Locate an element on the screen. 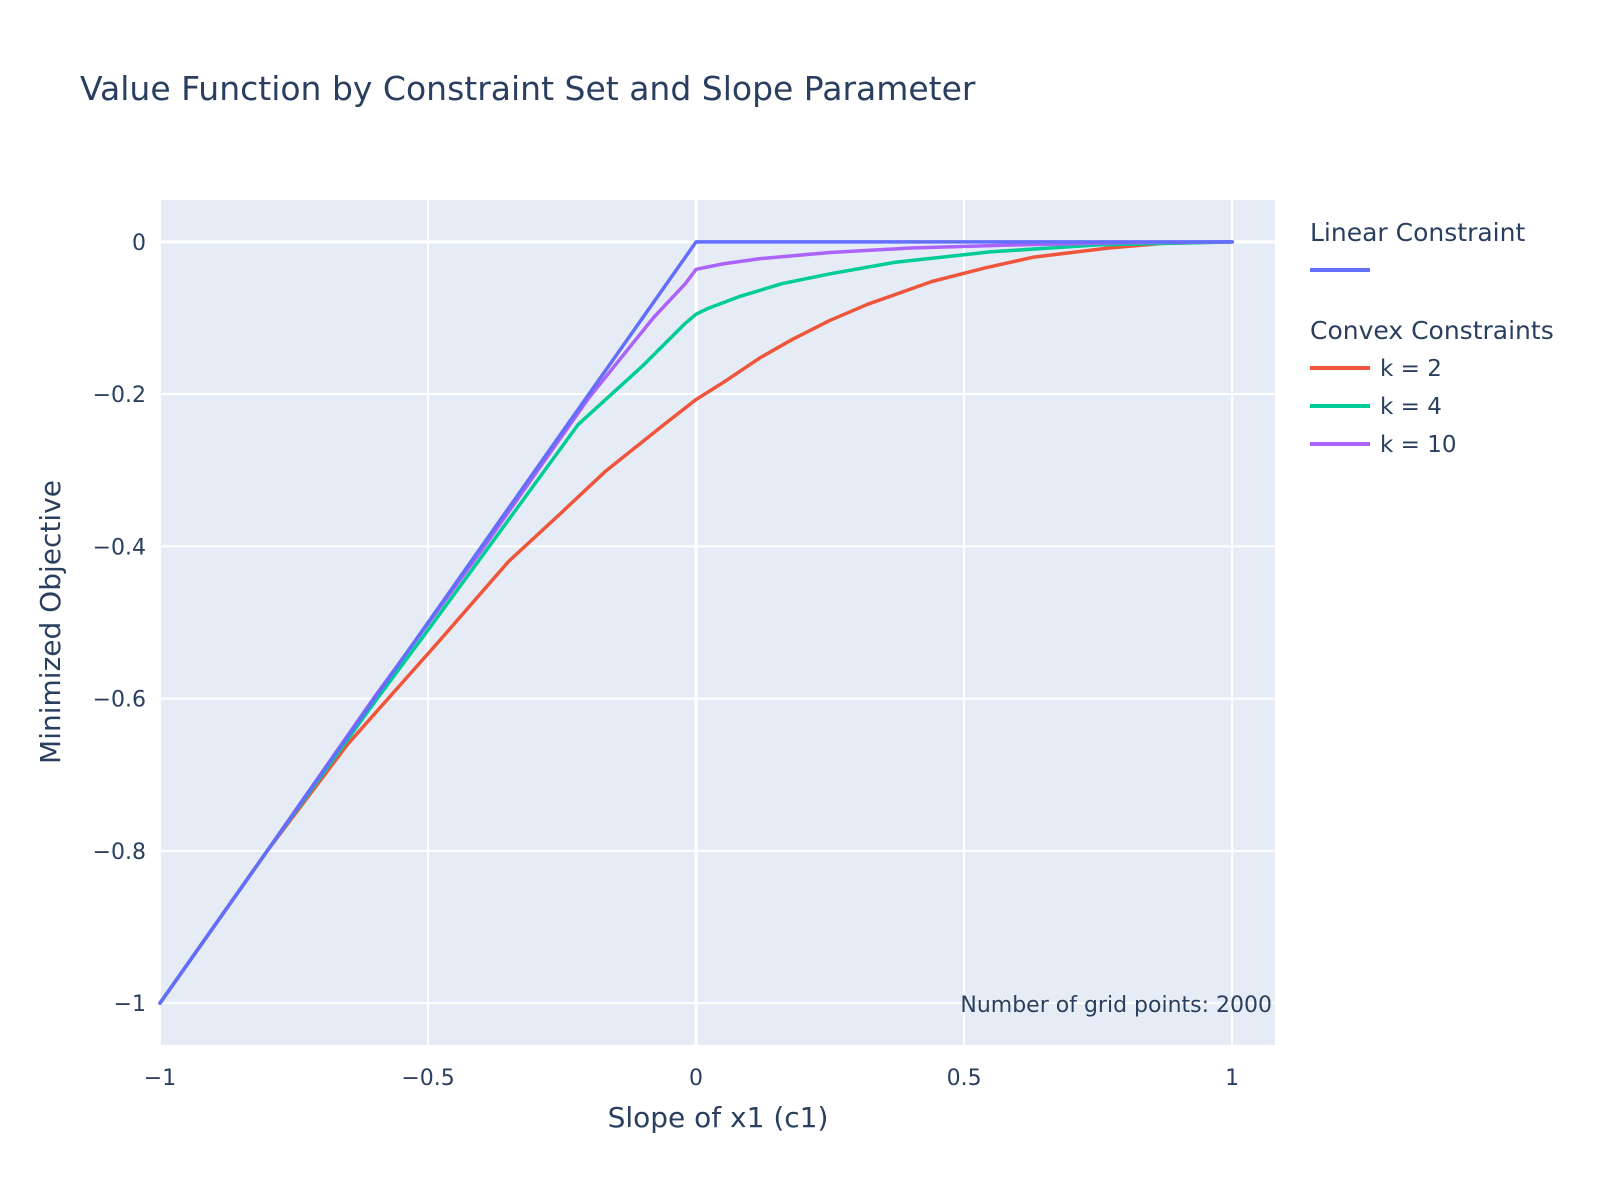  y-tick-label: −0.6 is located at coordinates (119, 700).